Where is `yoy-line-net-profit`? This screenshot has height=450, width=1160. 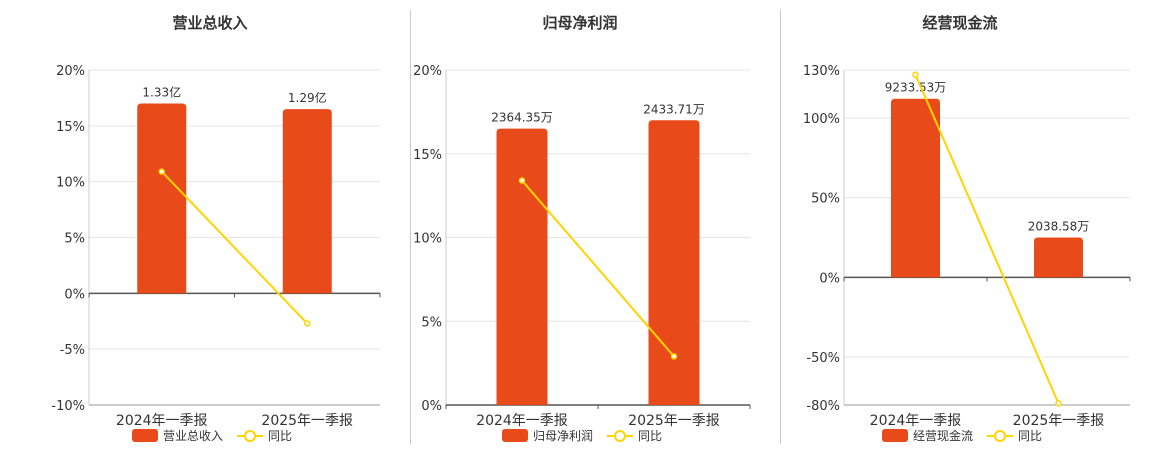
yoy-line-net-profit is located at coordinates (598, 268).